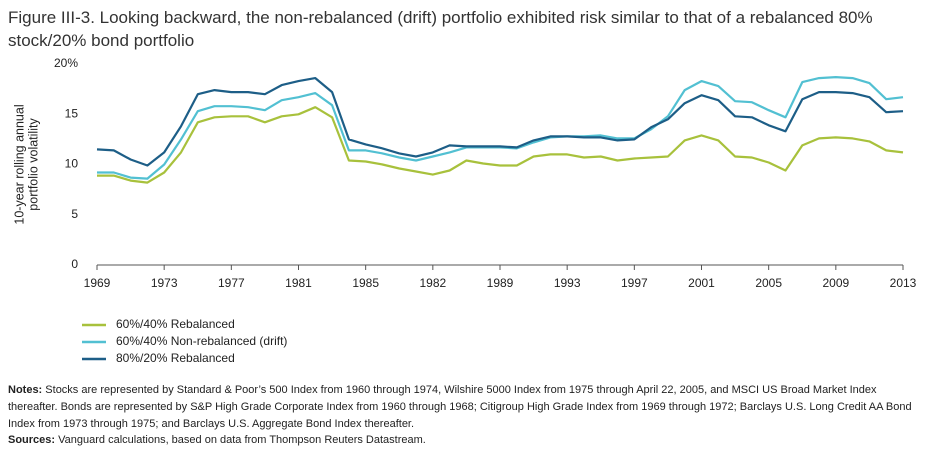  Describe the element at coordinates (432, 283) in the screenshot. I see `x-tick-label: 1982` at that location.